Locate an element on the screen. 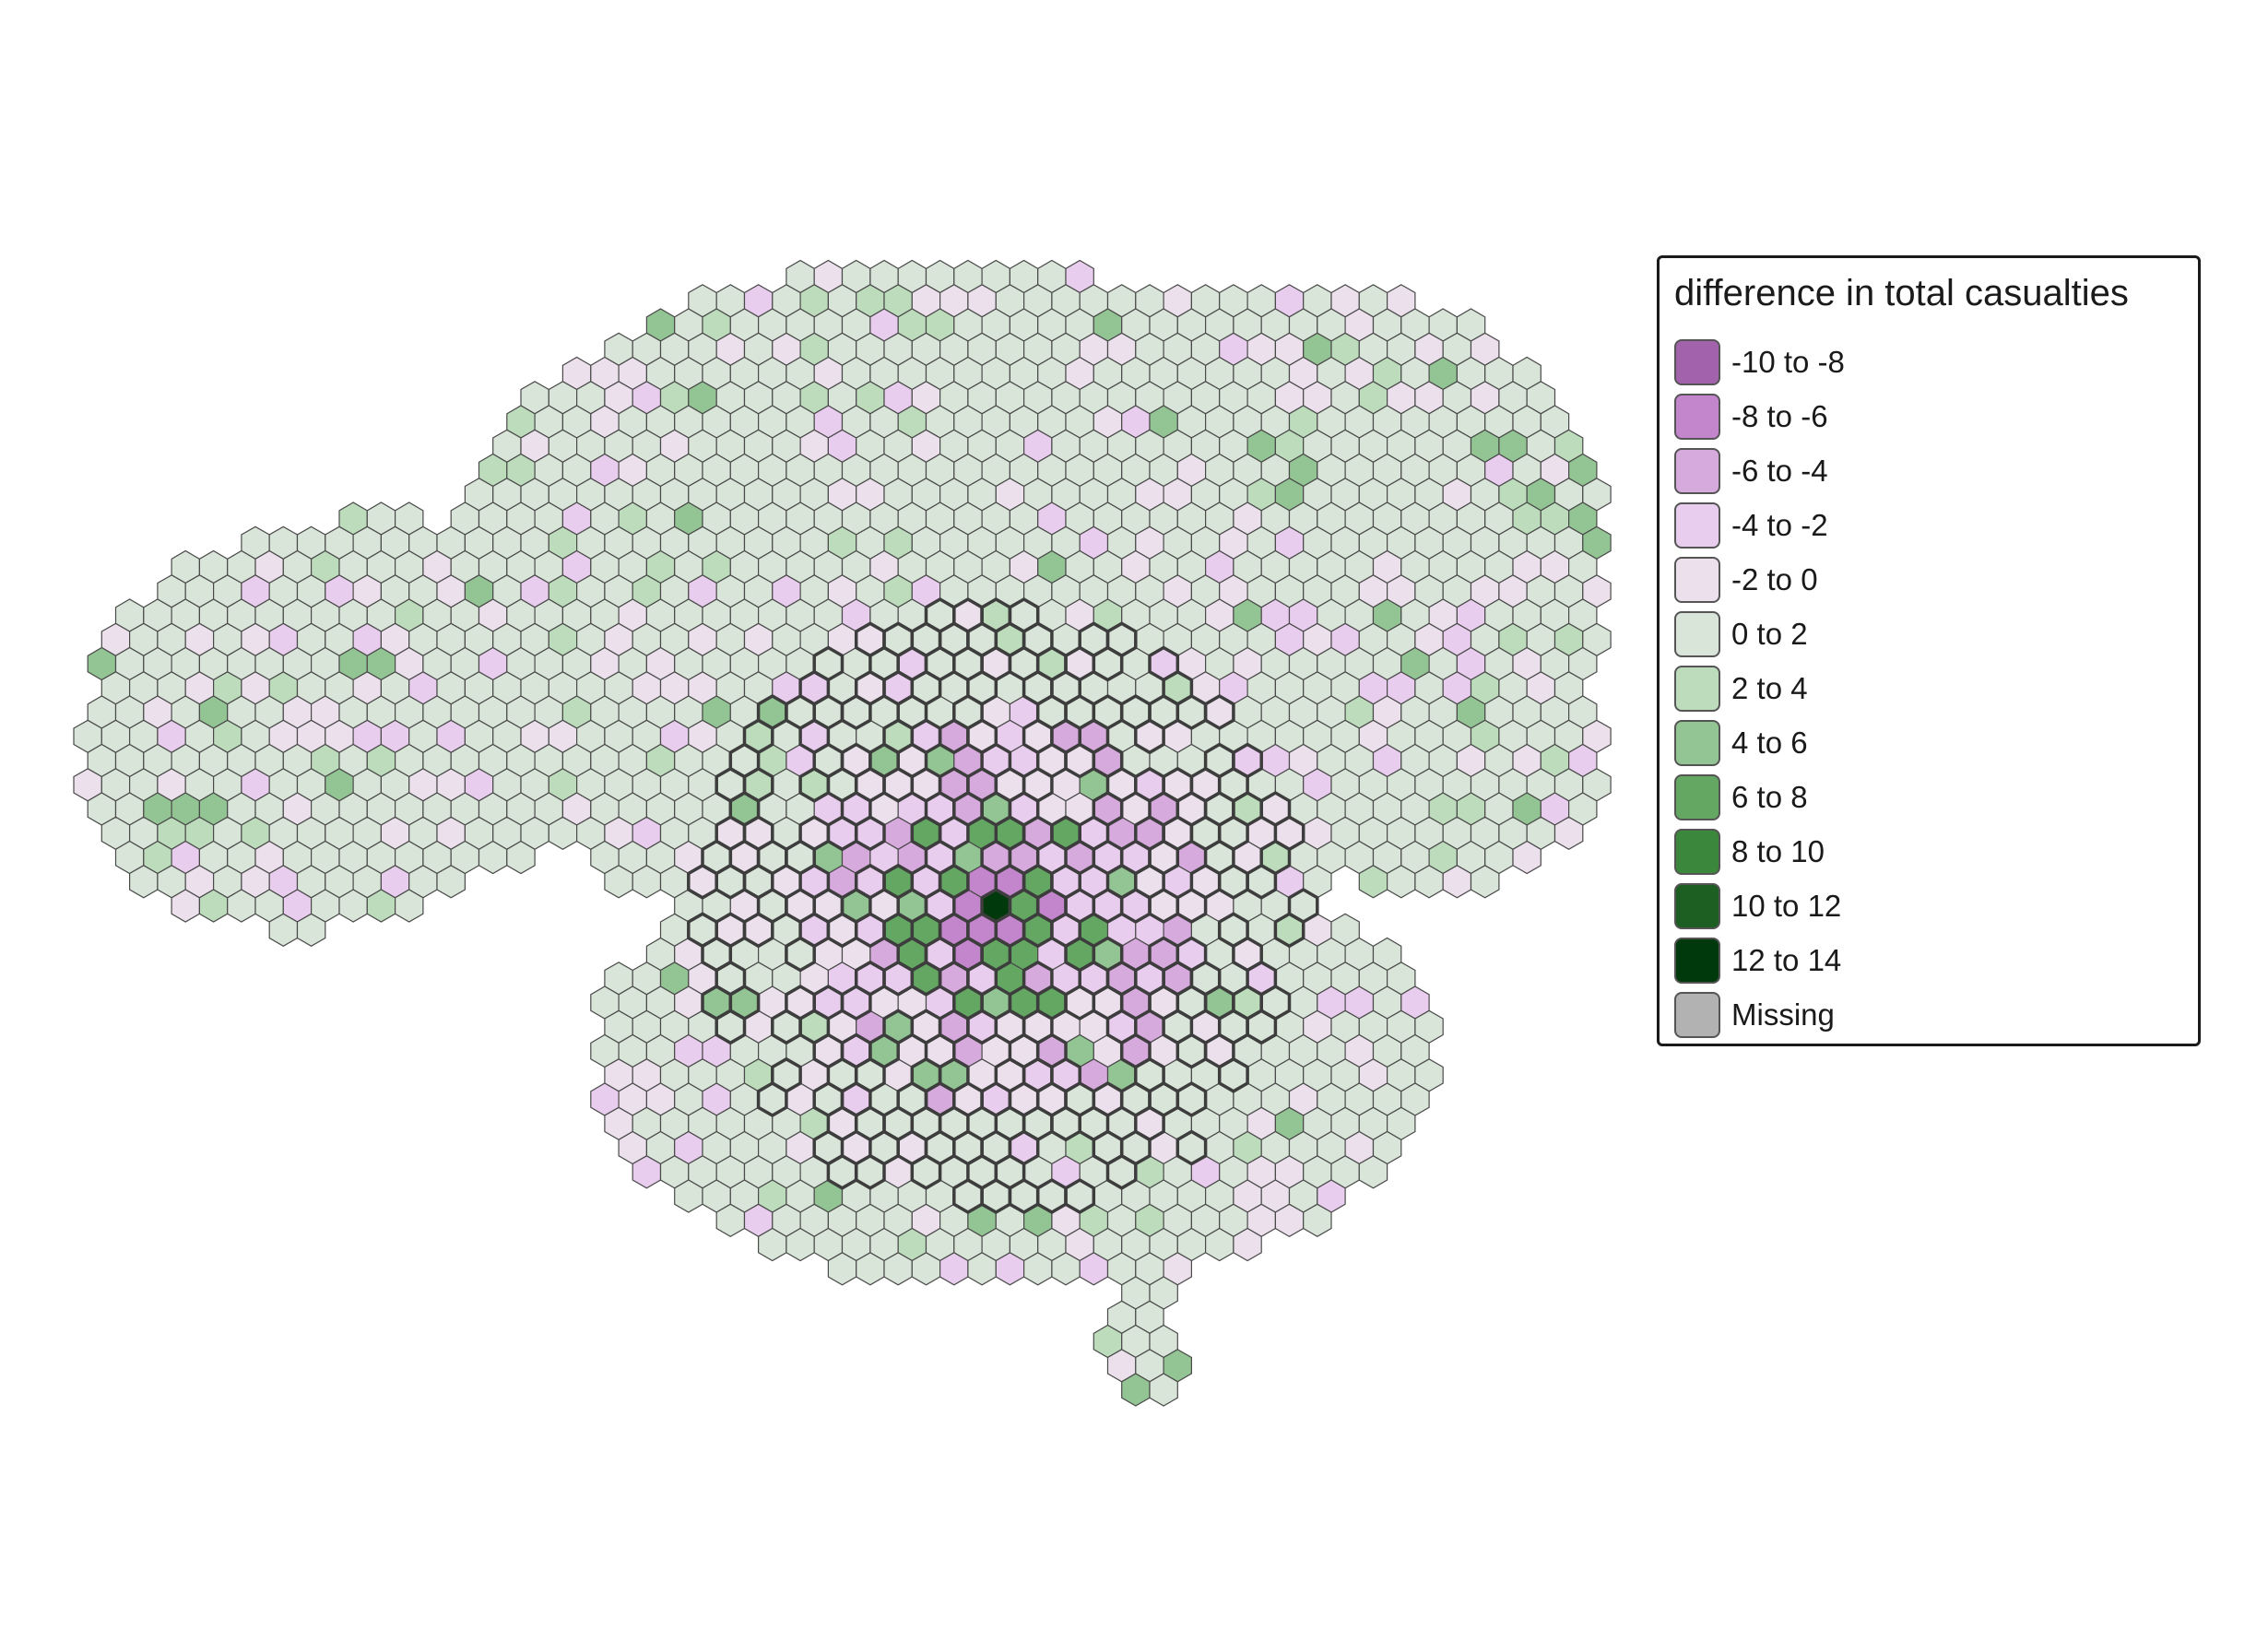 The height and width of the screenshot is (1652, 2268). legend-label: 10 to 12 is located at coordinates (1786, 906).